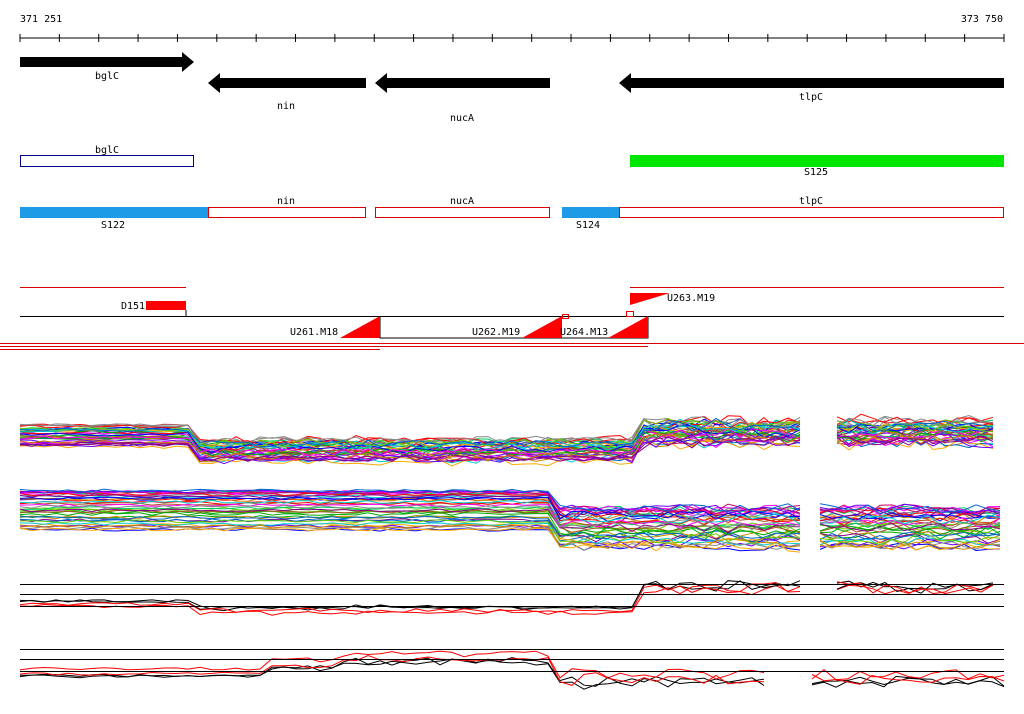  Describe the element at coordinates (982, 19) in the screenshot. I see `ruler-end: 373 750` at that location.